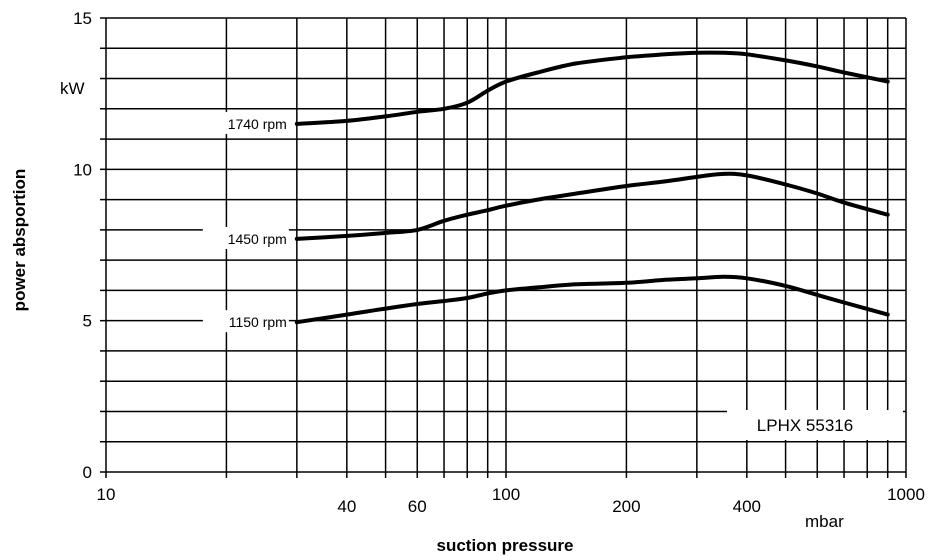  Describe the element at coordinates (87, 472) in the screenshot. I see `y-tick-label: 0` at that location.